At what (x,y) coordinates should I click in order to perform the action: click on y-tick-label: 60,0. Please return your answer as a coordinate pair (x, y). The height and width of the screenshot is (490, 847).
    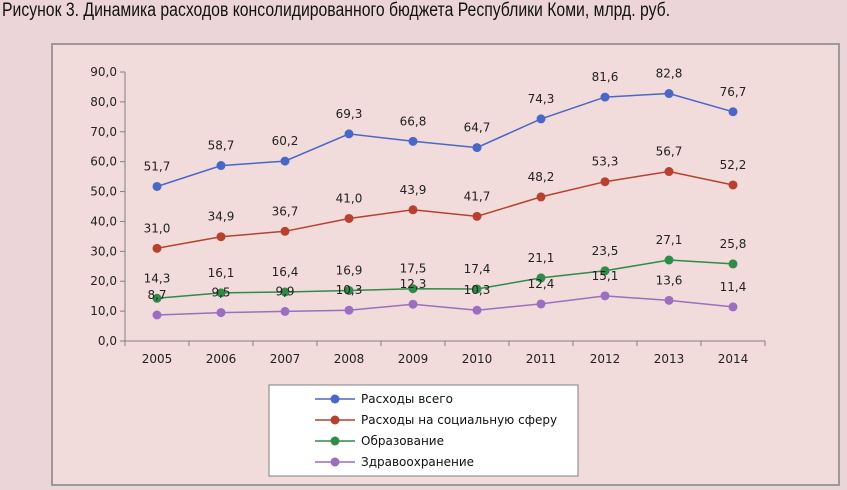
    Looking at the image, I should click on (103, 162).